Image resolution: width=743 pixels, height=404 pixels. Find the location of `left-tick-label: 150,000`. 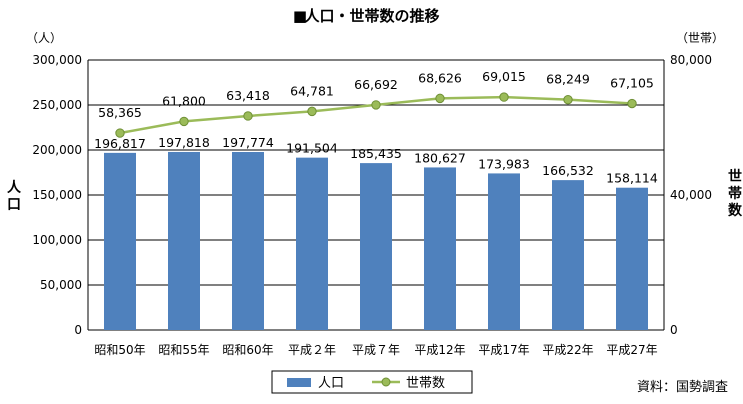

left-tick-label: 150,000 is located at coordinates (57, 195).